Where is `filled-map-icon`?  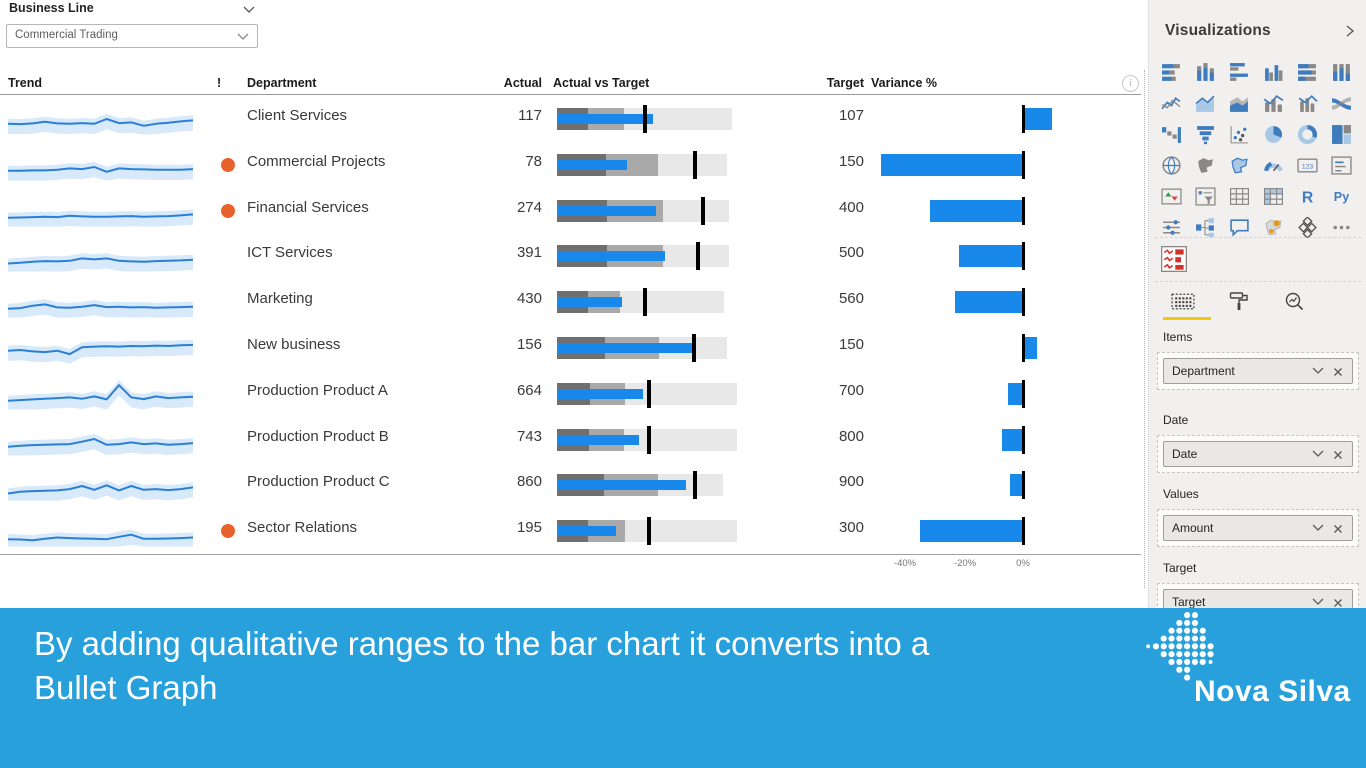
filled-map-icon is located at coordinates (1205, 165).